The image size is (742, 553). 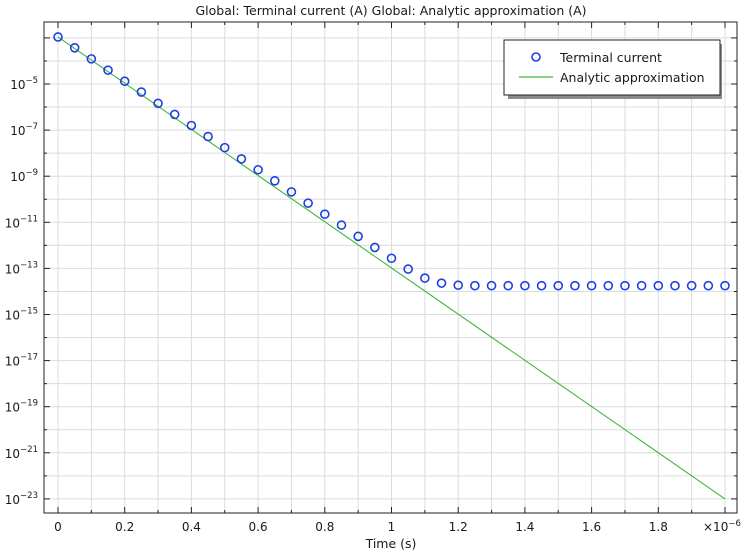 I want to click on x-tick-label: 1.4, so click(x=524, y=527).